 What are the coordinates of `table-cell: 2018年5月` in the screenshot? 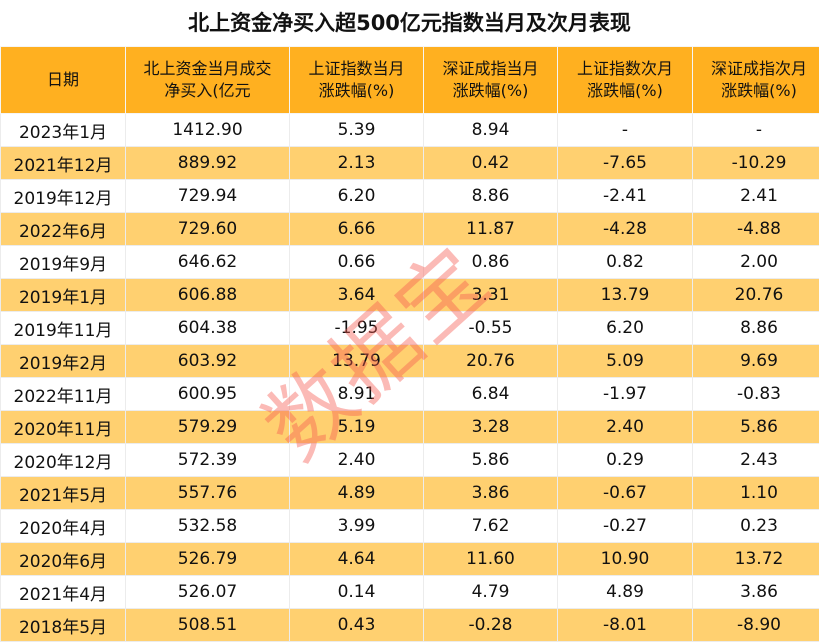 It's located at (63, 625).